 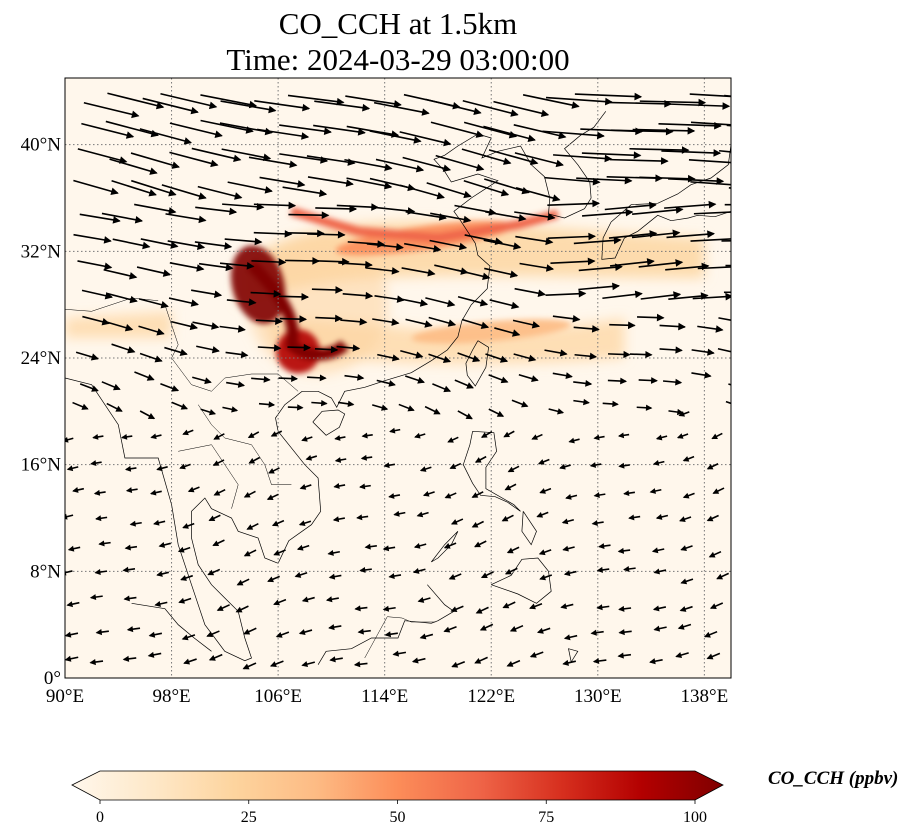 I want to click on lon-label-114: 114°E, so click(x=384, y=696).